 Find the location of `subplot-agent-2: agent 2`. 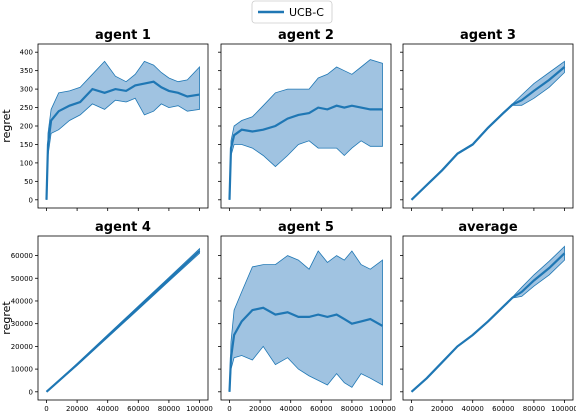

subplot-agent-2: agent 2 is located at coordinates (305, 119).